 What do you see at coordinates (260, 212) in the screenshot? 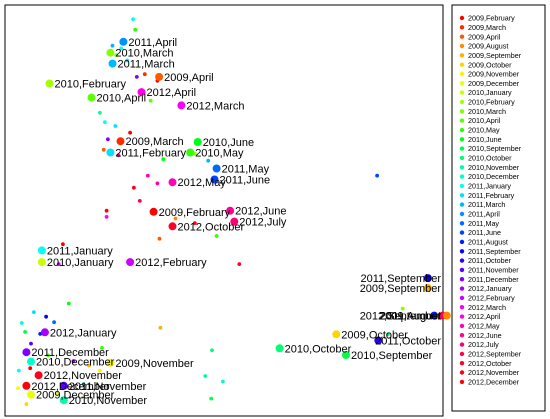
I see `point-label: 2012,June` at bounding box center [260, 212].